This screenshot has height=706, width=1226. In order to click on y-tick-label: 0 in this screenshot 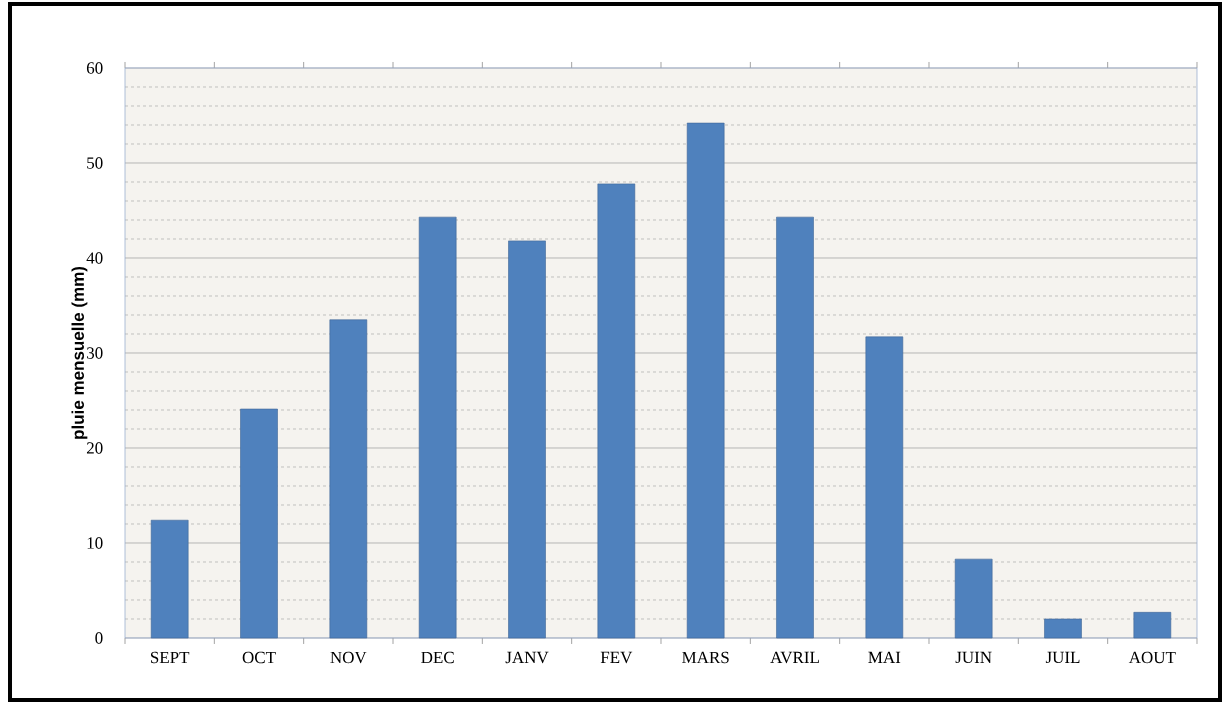, I will do `click(99, 638)`.